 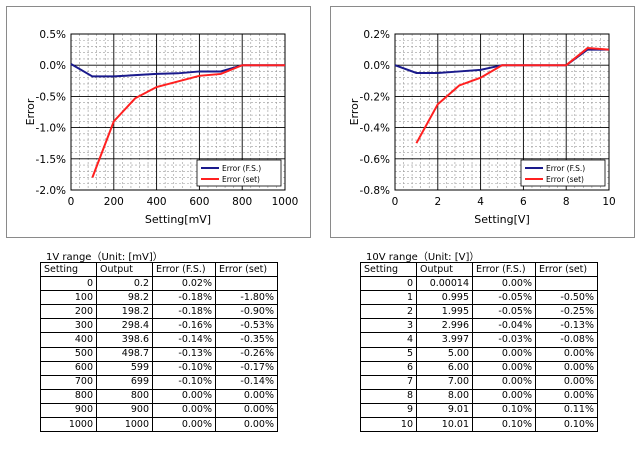 What do you see at coordinates (375, 129) in the screenshot?
I see `y-tick-label: -0.4%` at bounding box center [375, 129].